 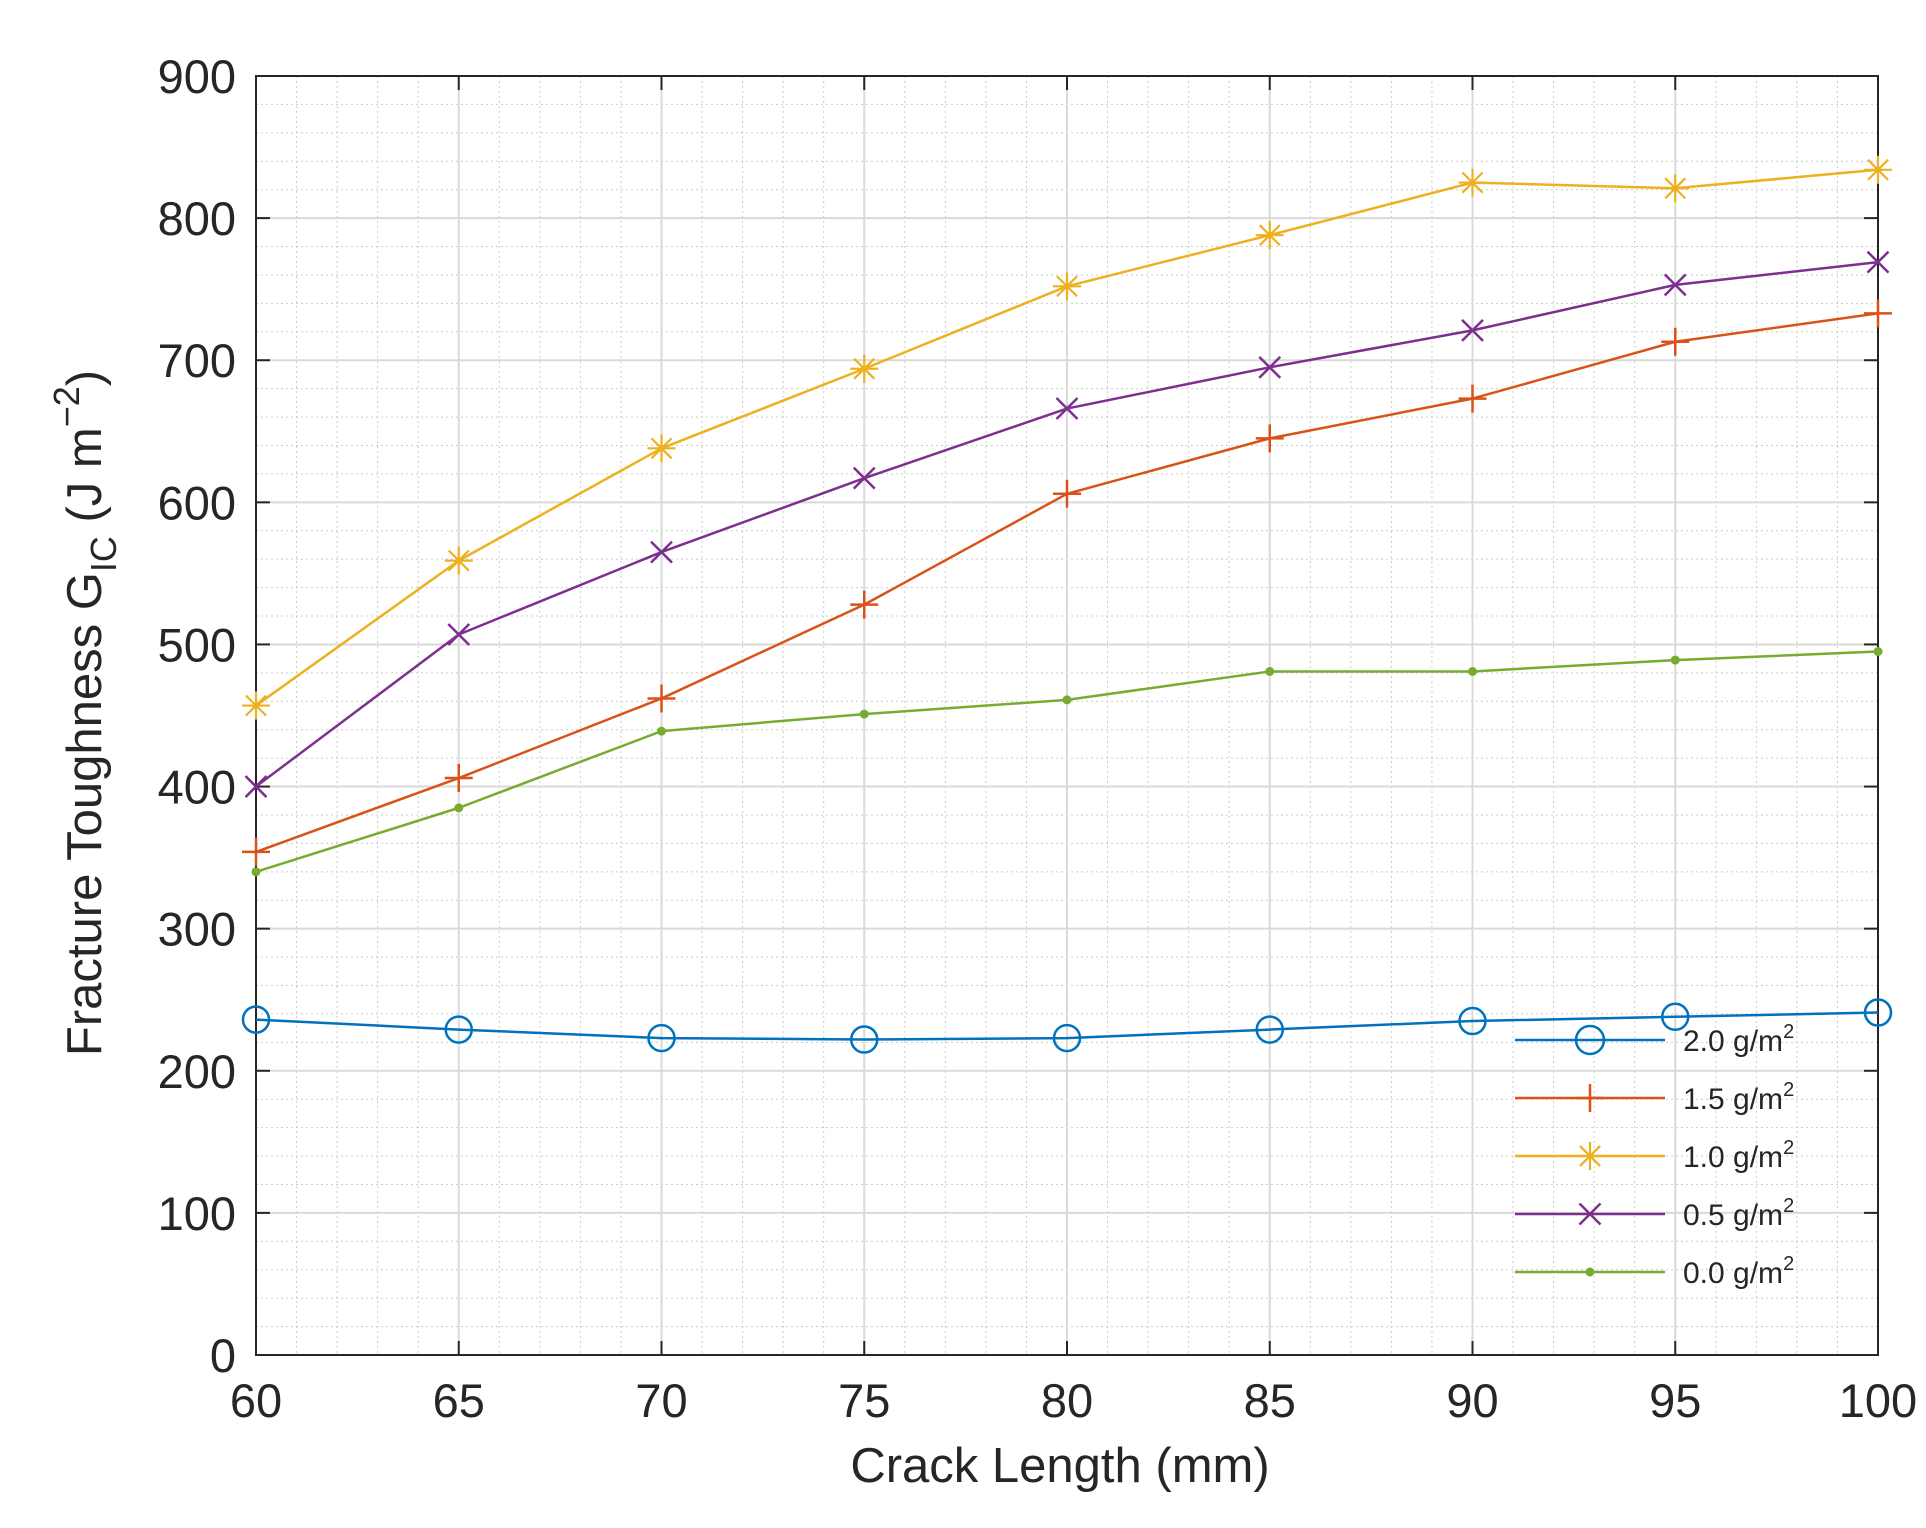 I want to click on y-tick-label: 300, so click(x=197, y=929).